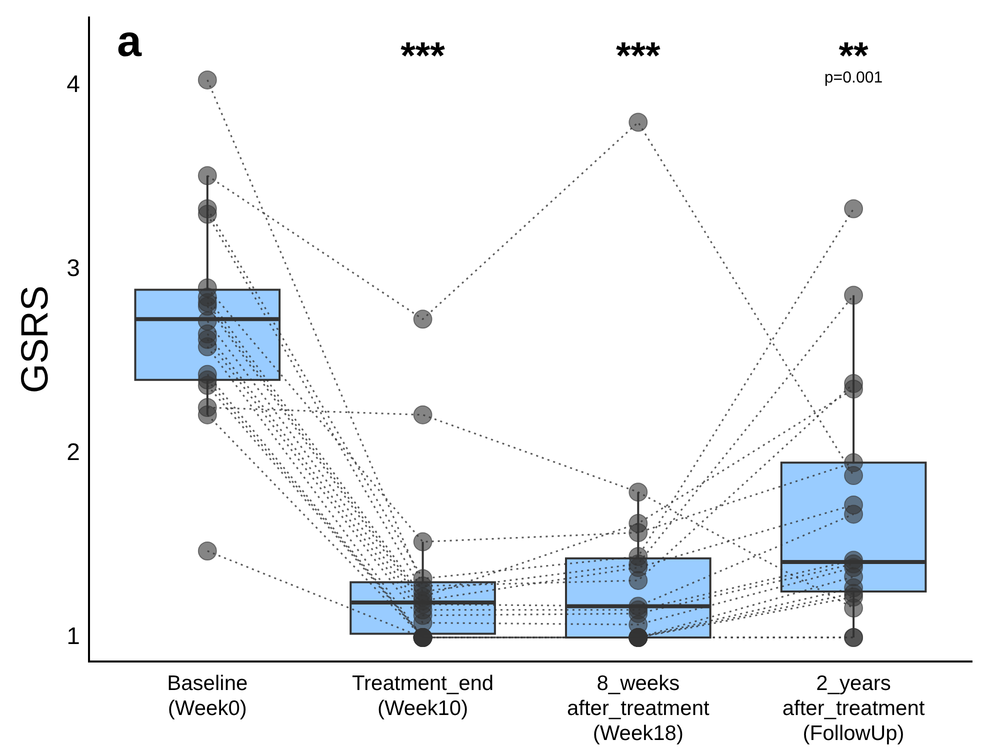  I want to click on x-tick-label: Baseline (Week0), so click(207, 696).